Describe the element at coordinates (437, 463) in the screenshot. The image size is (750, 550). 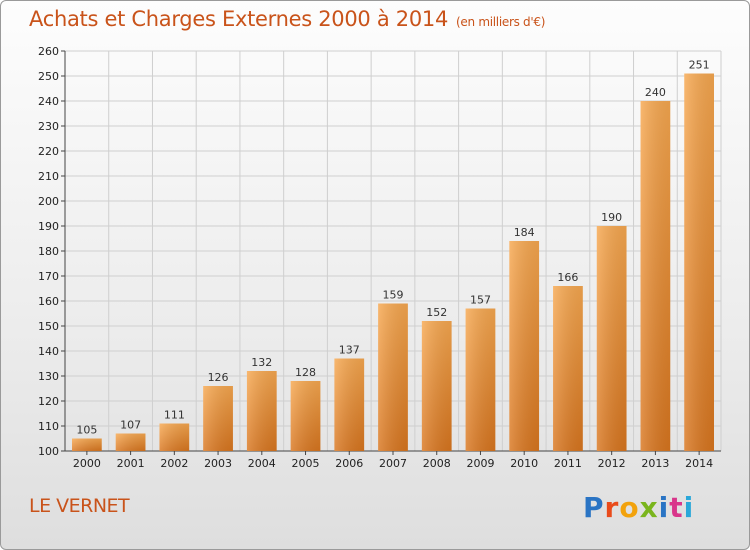
I see `x-tick-label: 2008` at that location.